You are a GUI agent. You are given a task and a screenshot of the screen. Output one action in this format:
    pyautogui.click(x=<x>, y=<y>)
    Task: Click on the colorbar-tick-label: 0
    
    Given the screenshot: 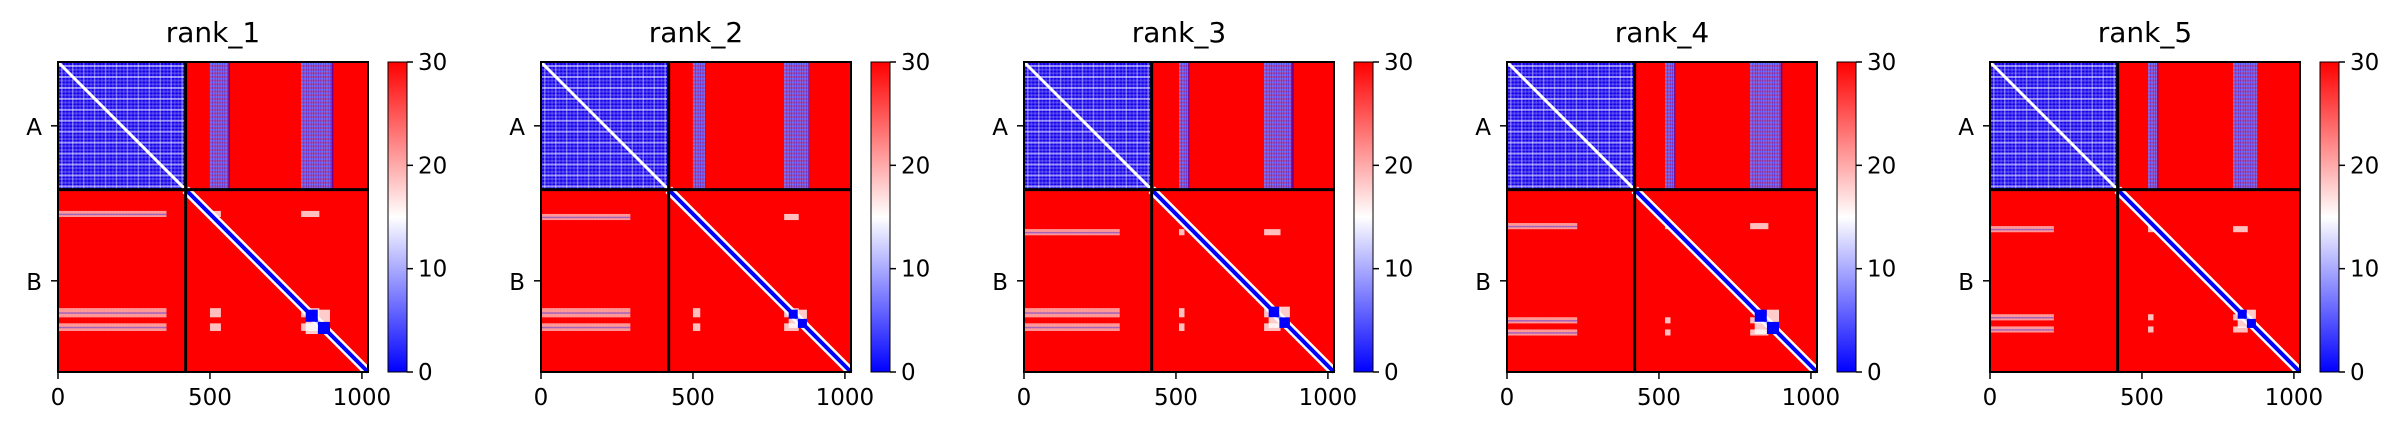 What is the action you would take?
    pyautogui.click(x=1874, y=373)
    